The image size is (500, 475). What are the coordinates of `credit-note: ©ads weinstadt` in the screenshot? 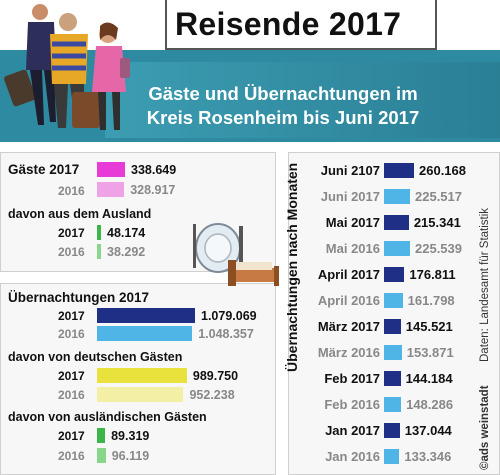 It's located at (485, 427).